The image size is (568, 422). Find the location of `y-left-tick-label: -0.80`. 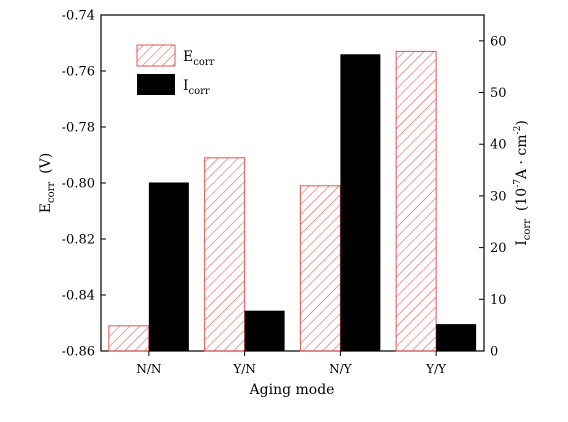

y-left-tick-label: -0.80 is located at coordinates (78, 184).